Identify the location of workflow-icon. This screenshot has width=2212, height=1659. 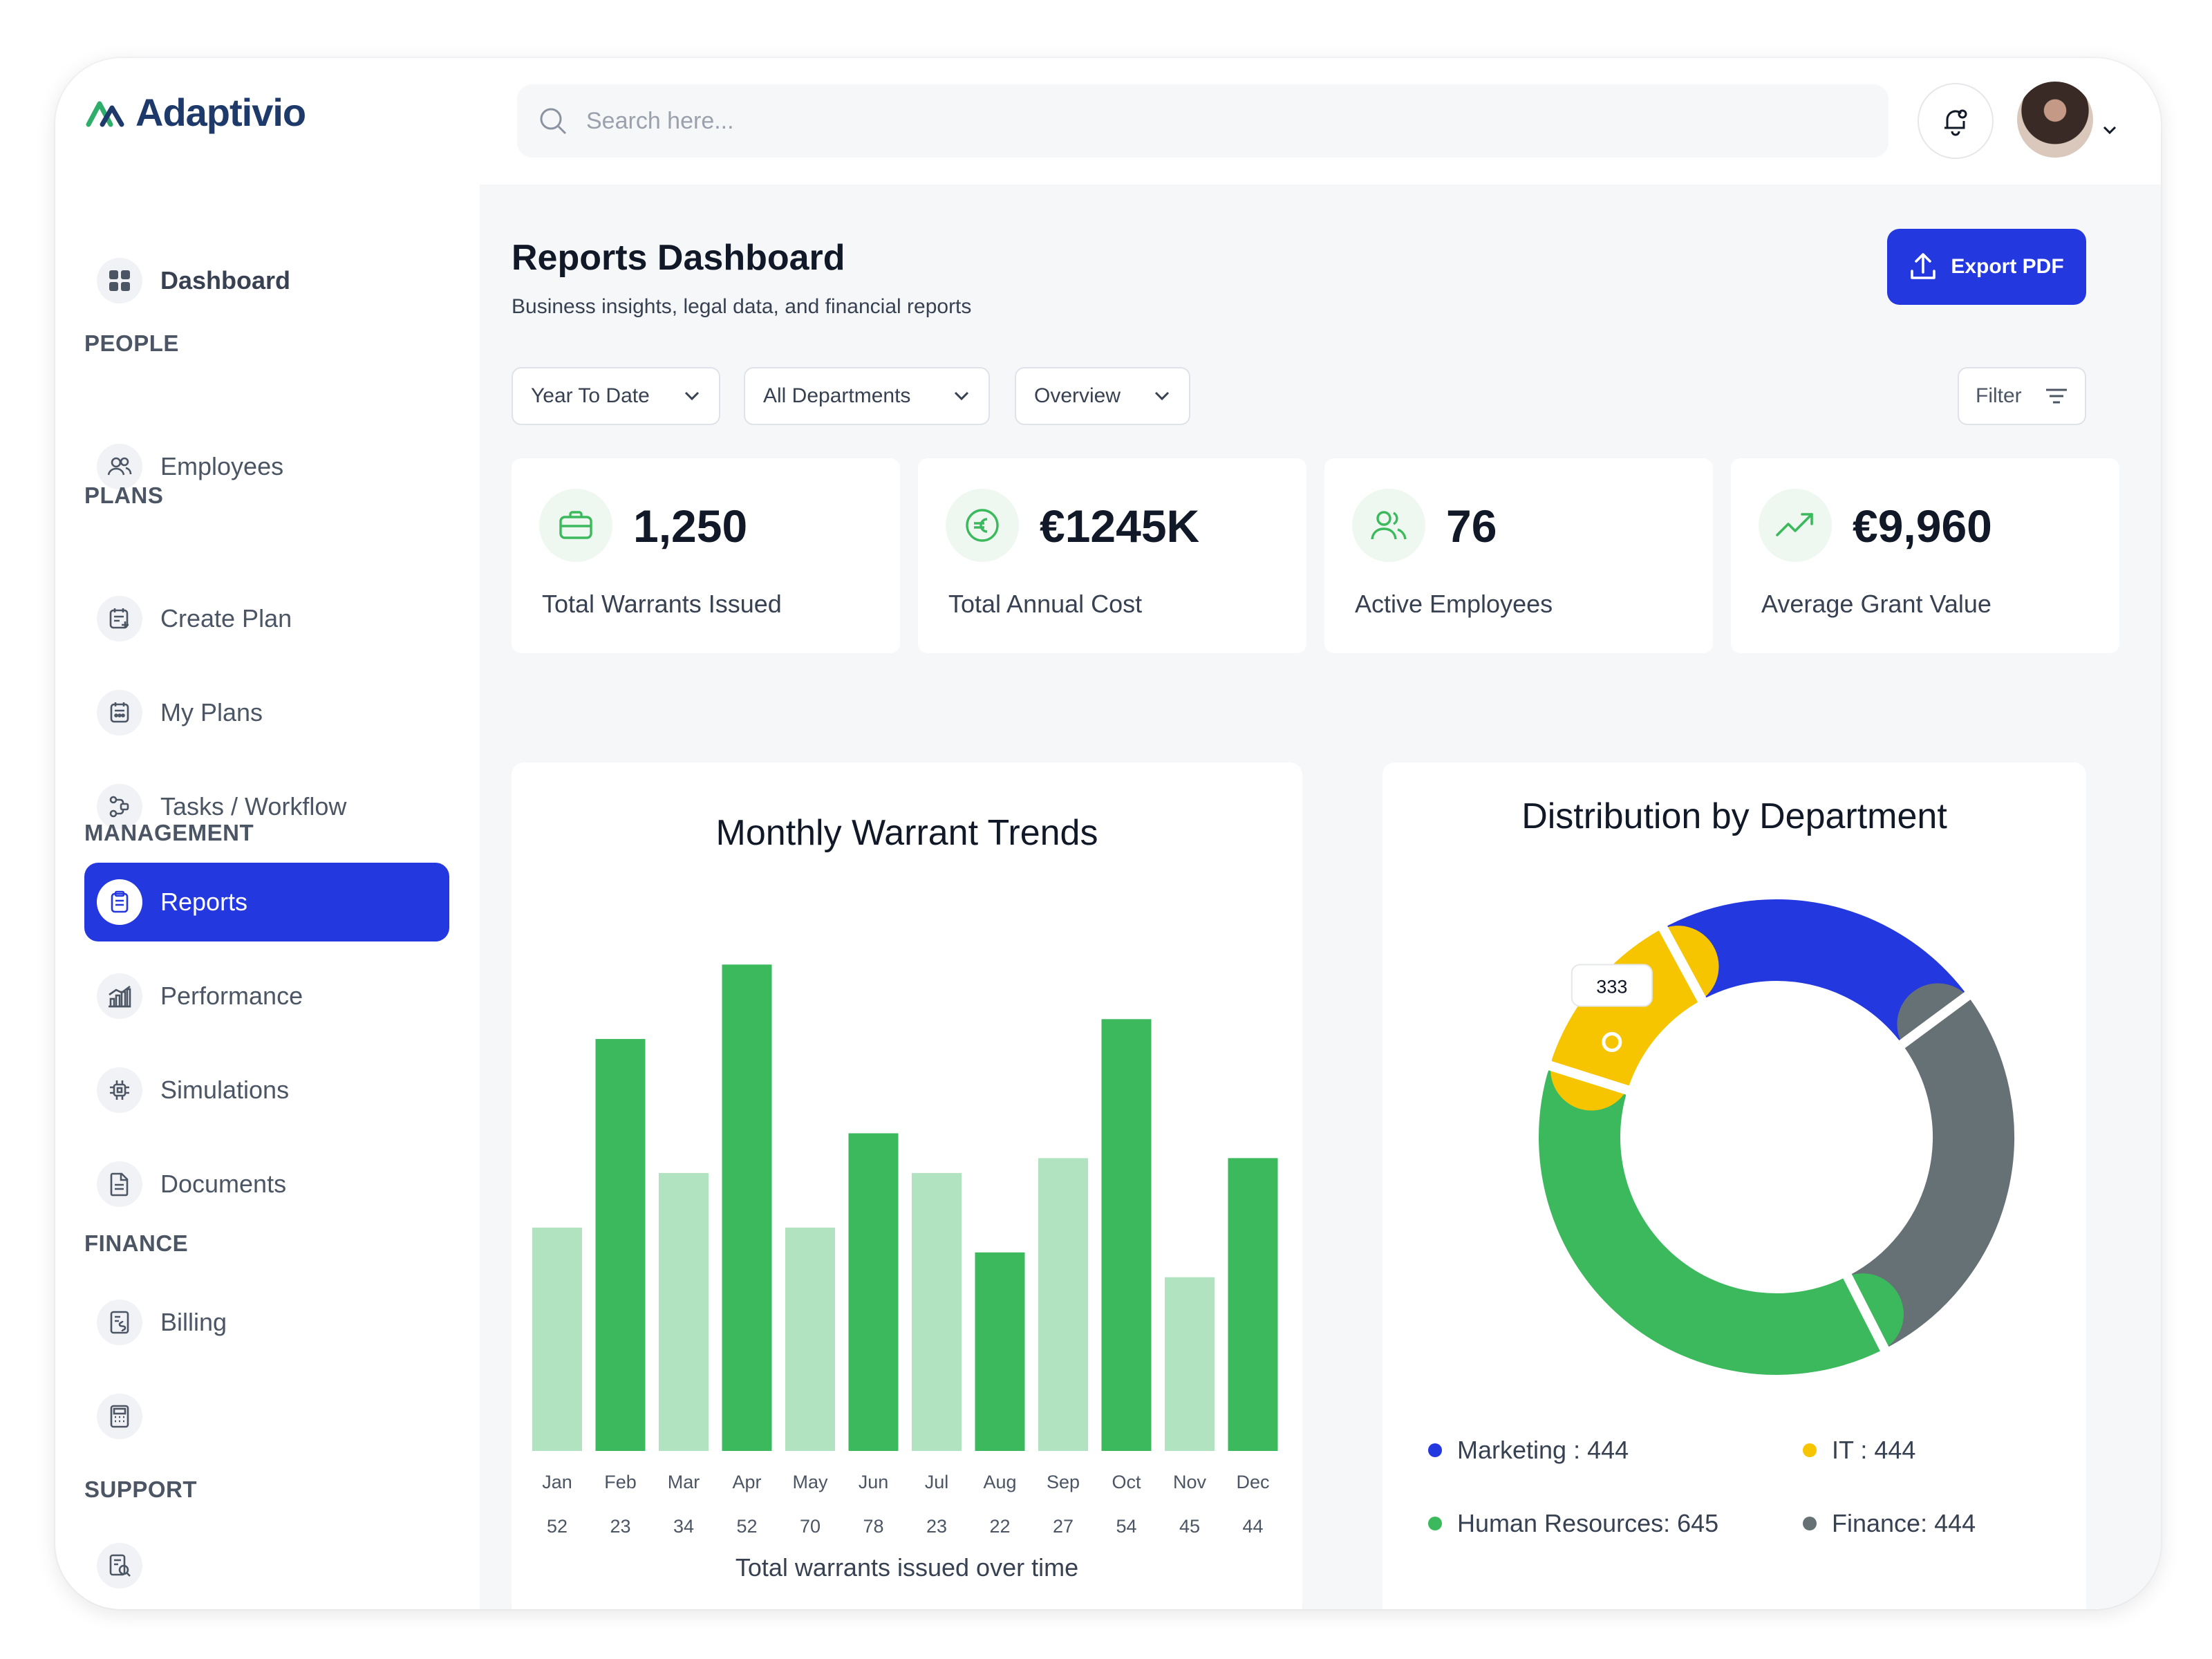
(119, 807).